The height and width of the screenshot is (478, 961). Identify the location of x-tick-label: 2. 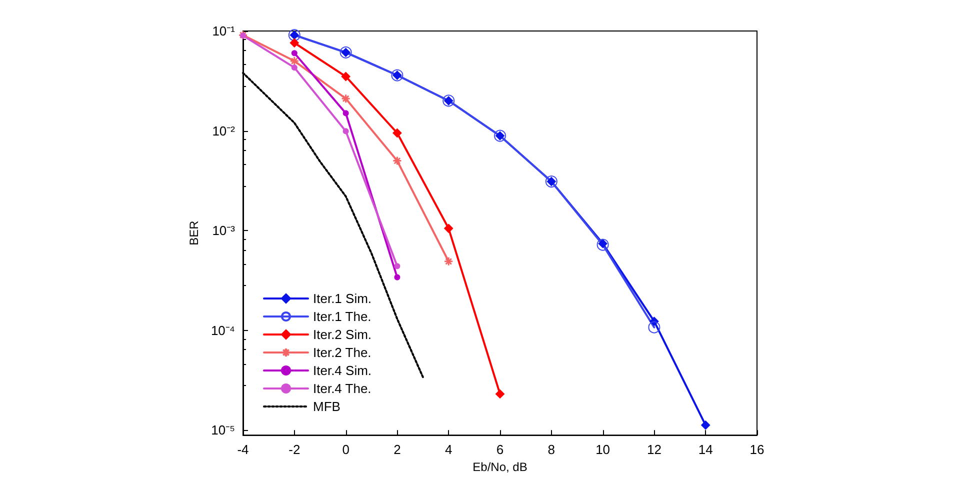
(397, 450).